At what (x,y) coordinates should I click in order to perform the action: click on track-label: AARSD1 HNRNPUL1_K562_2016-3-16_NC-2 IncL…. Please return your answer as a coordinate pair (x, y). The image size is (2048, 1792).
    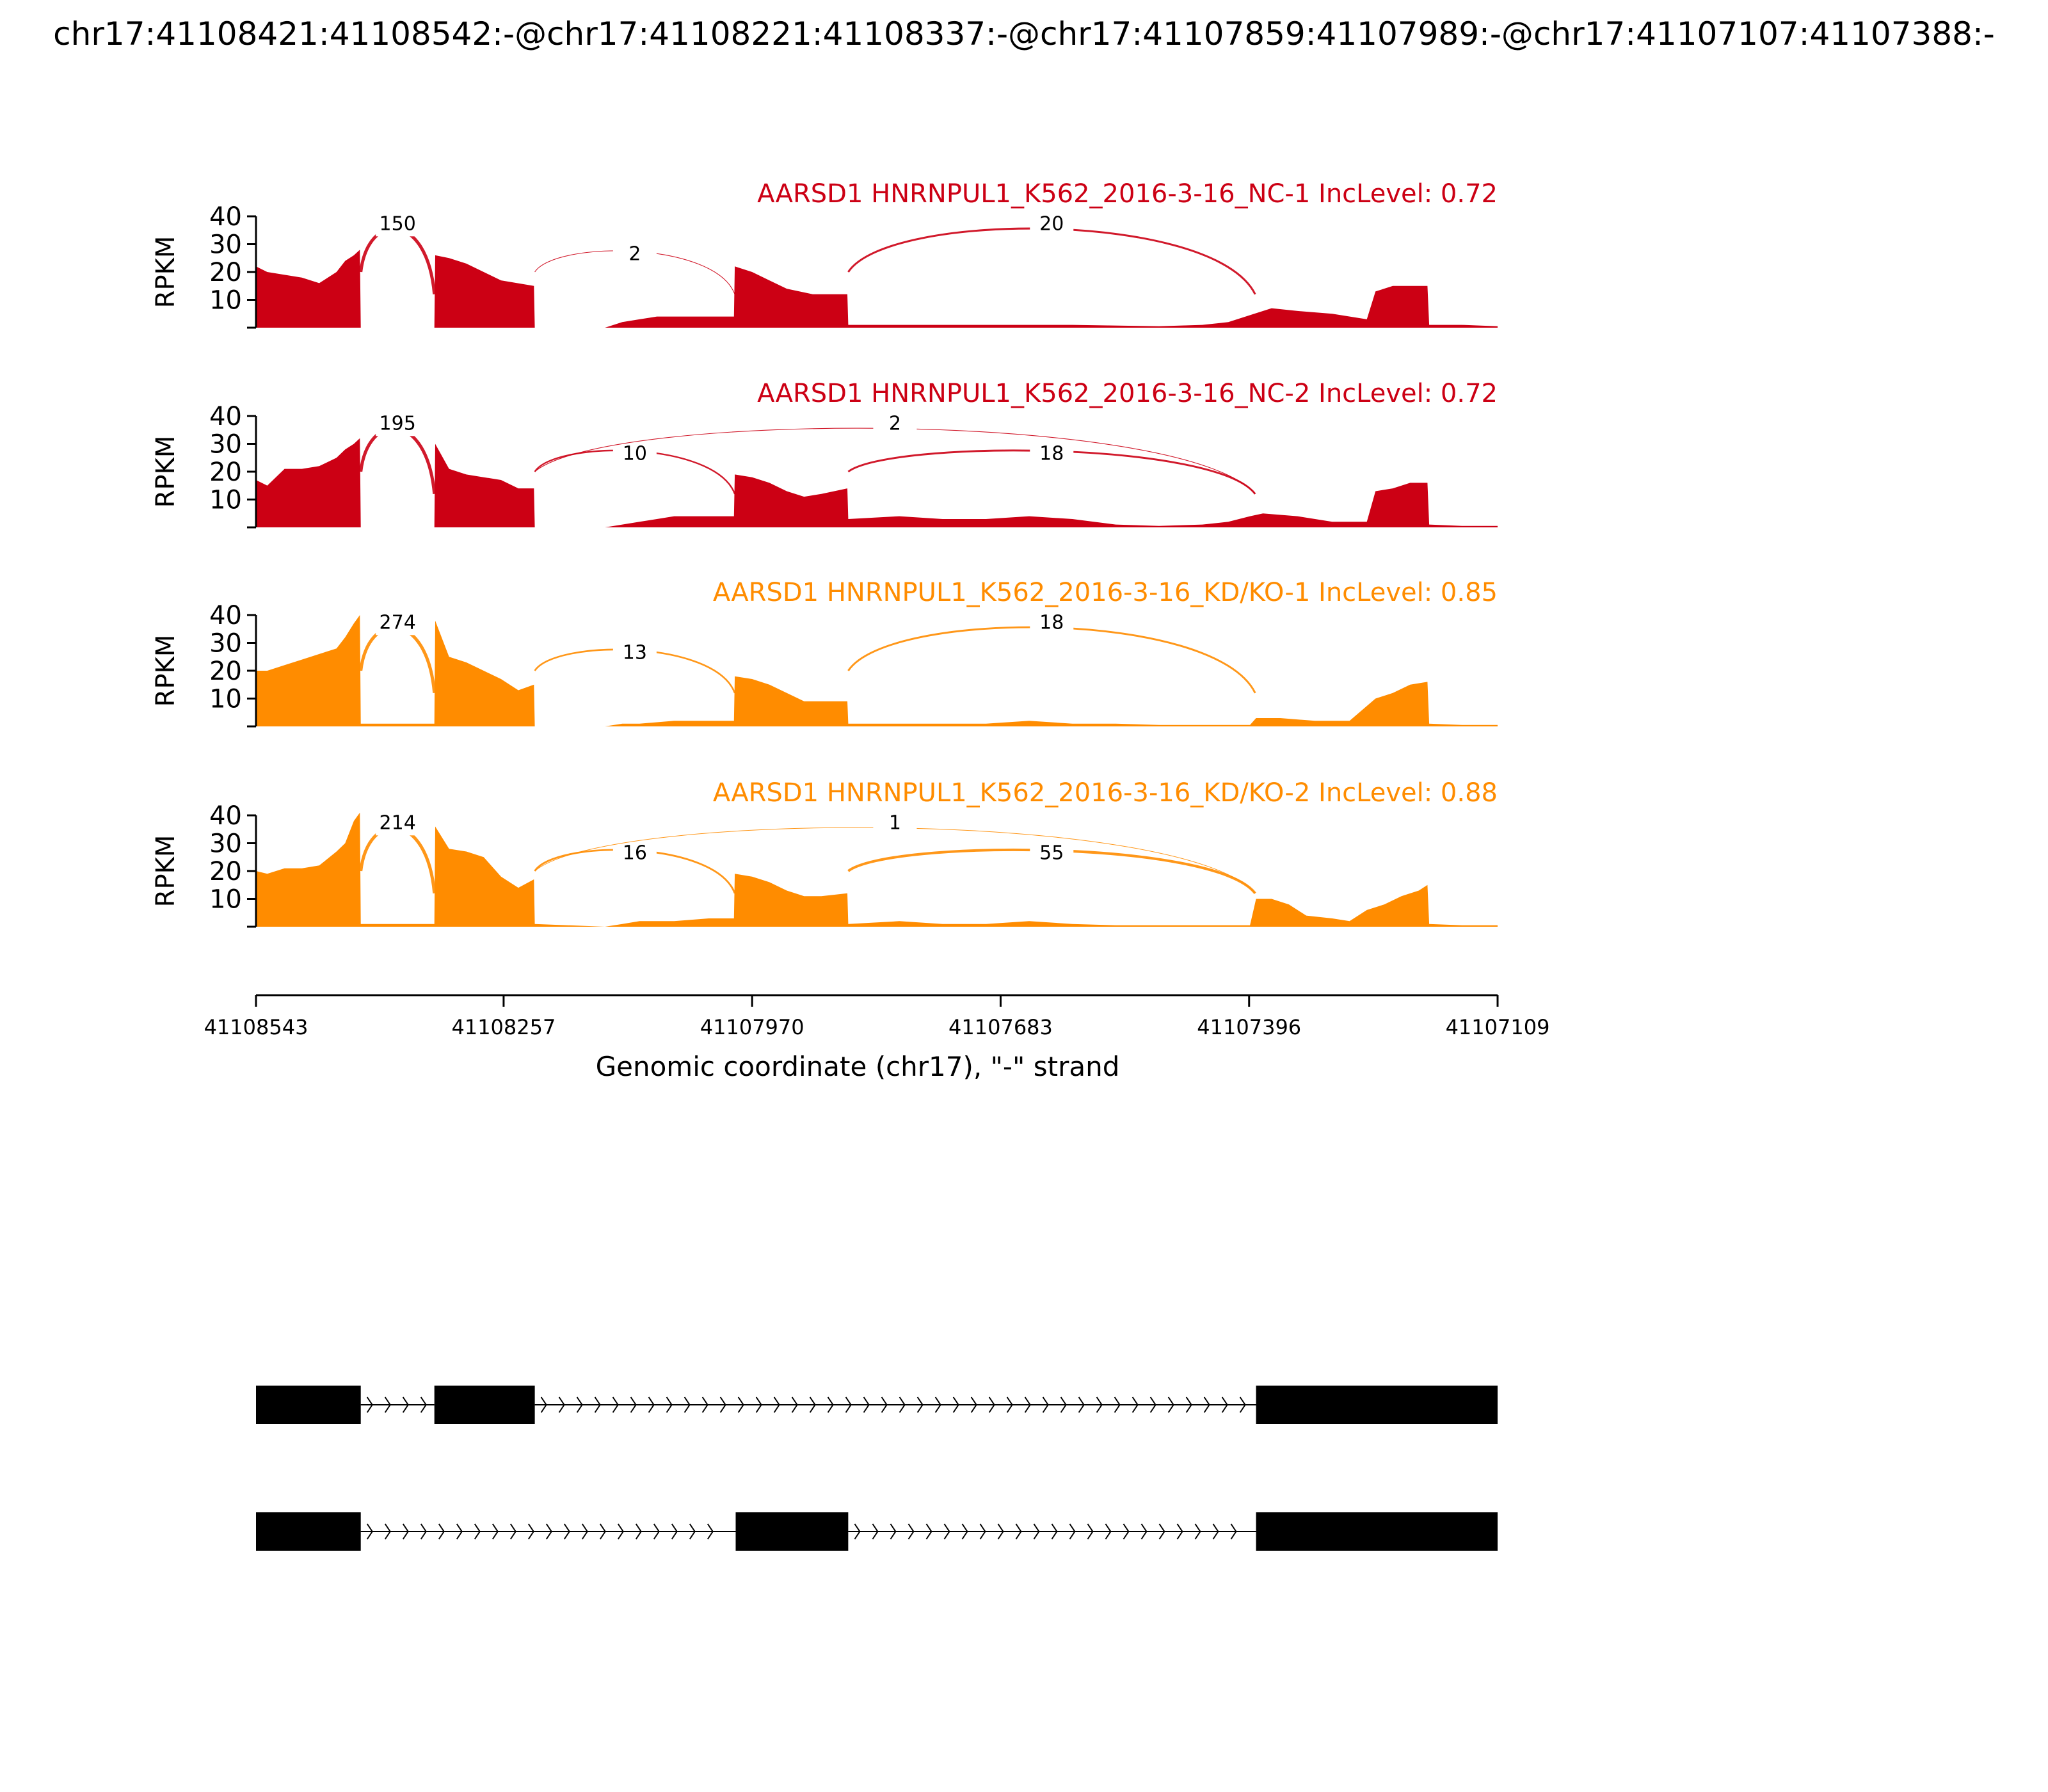
    Looking at the image, I should click on (1127, 393).